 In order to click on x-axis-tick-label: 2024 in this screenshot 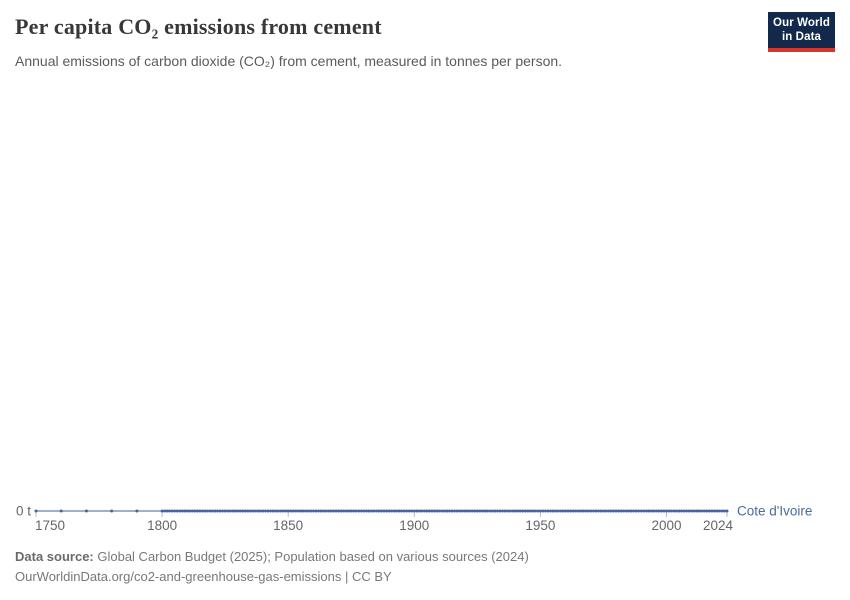, I will do `click(718, 525)`.